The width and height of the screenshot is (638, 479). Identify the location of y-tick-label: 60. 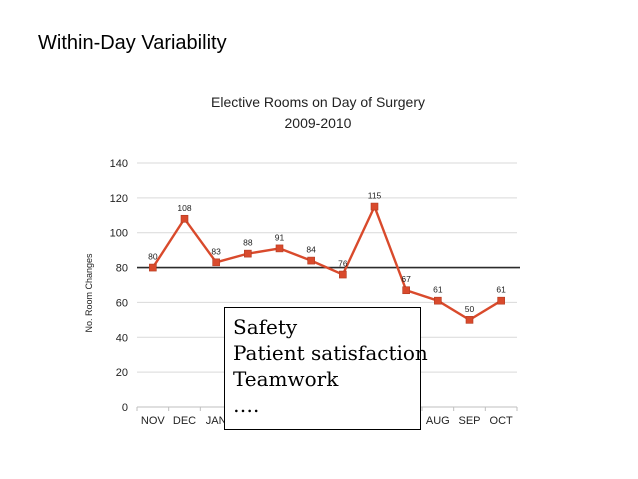
(122, 303).